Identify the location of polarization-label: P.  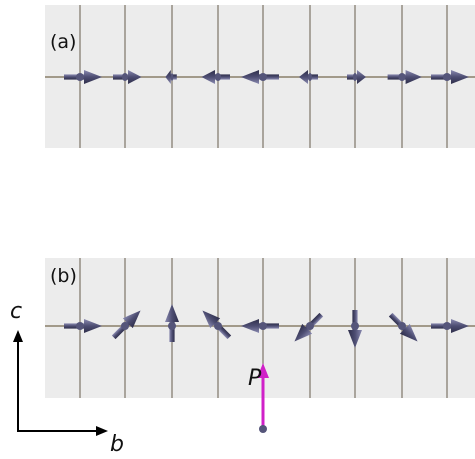
(255, 378).